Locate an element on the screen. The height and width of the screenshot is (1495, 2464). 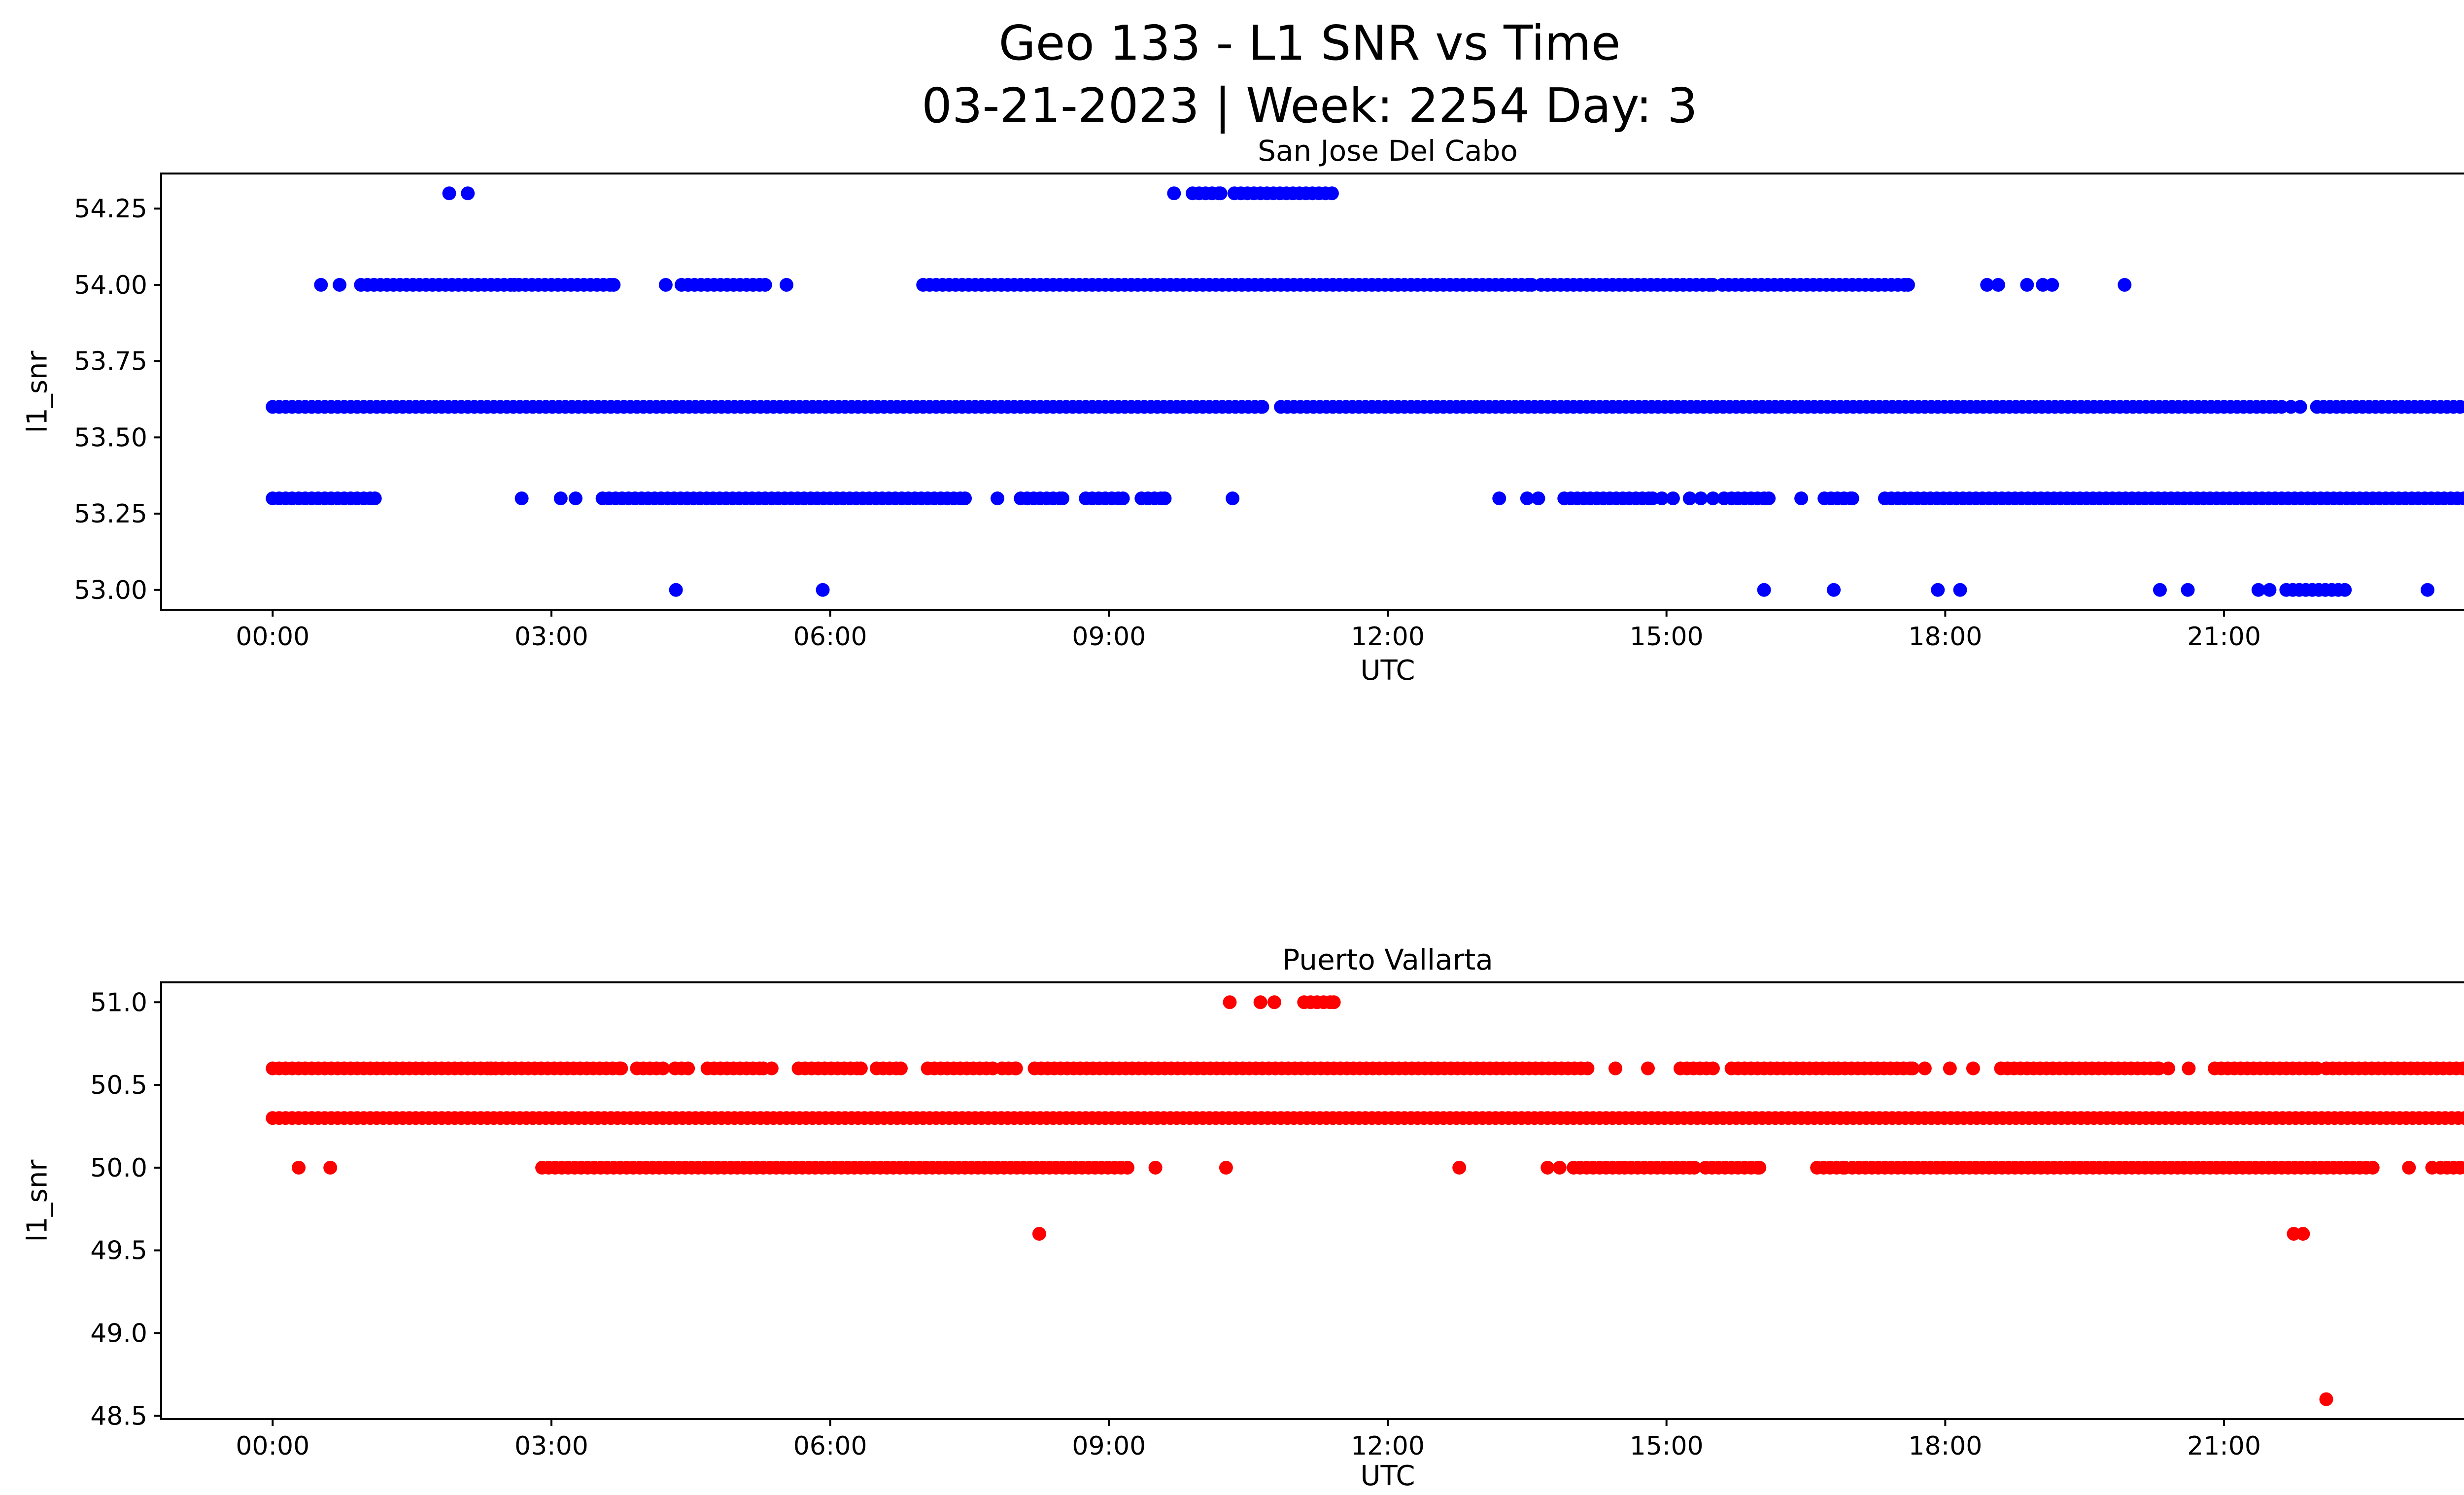
y-tick-label: 54.00 is located at coordinates (110, 285).